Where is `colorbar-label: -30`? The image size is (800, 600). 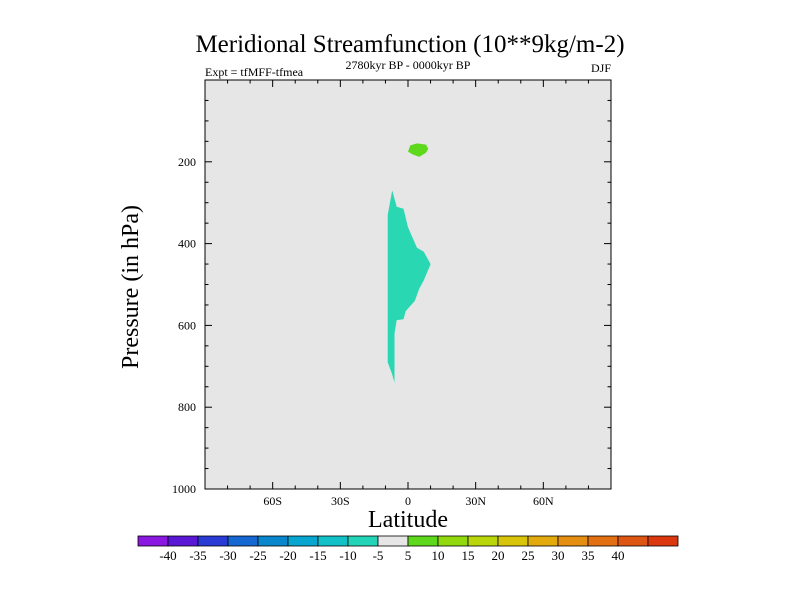 colorbar-label: -30 is located at coordinates (227, 555).